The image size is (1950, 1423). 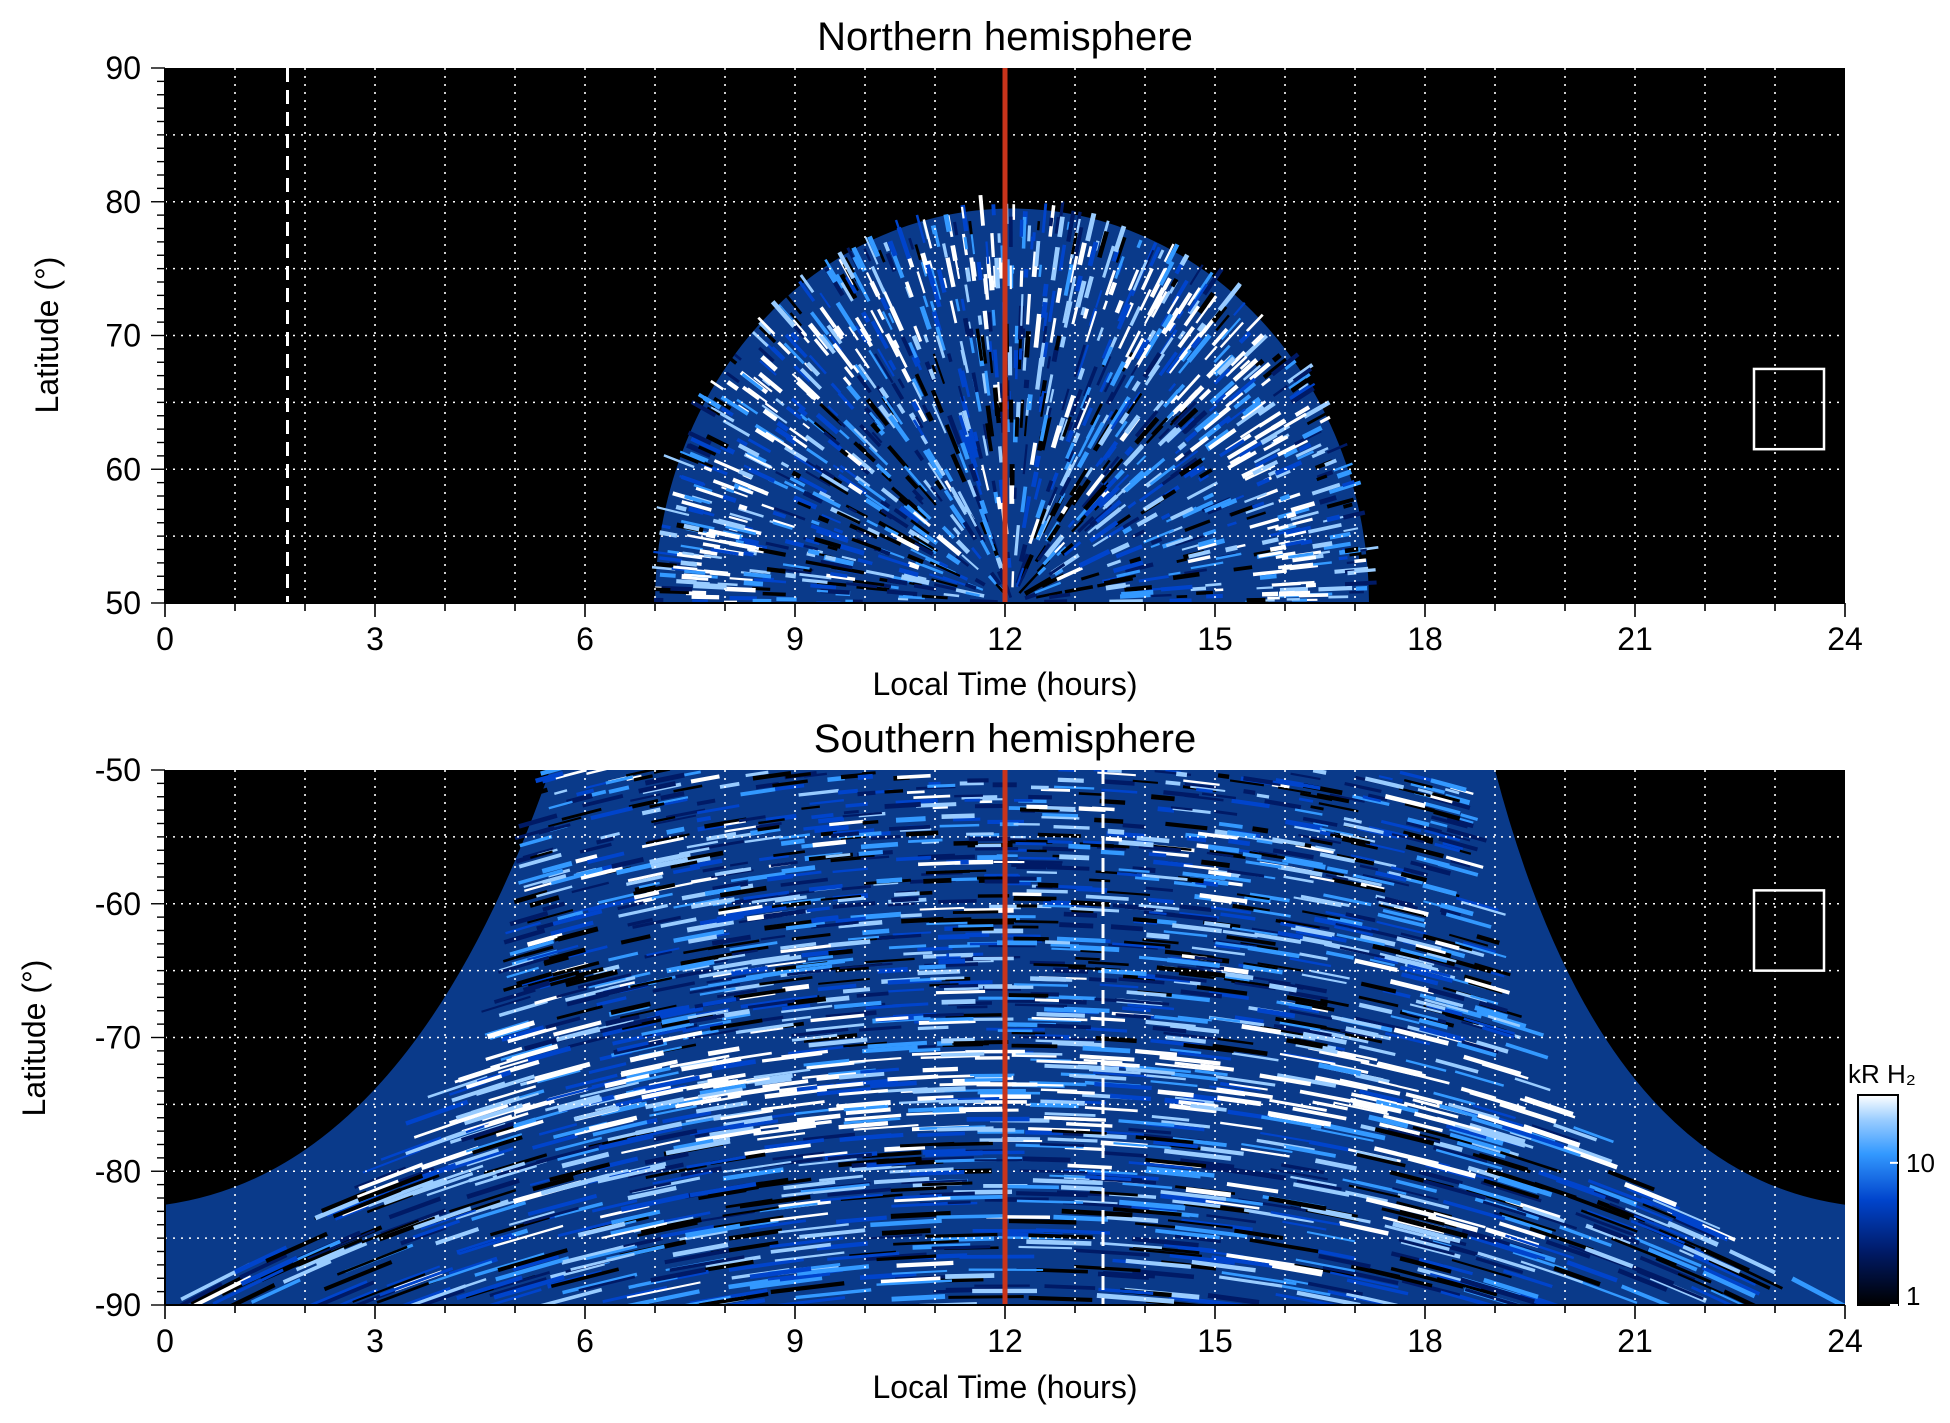 I want to click on colorbar-ticks: 110, so click(x=1912, y=1229).